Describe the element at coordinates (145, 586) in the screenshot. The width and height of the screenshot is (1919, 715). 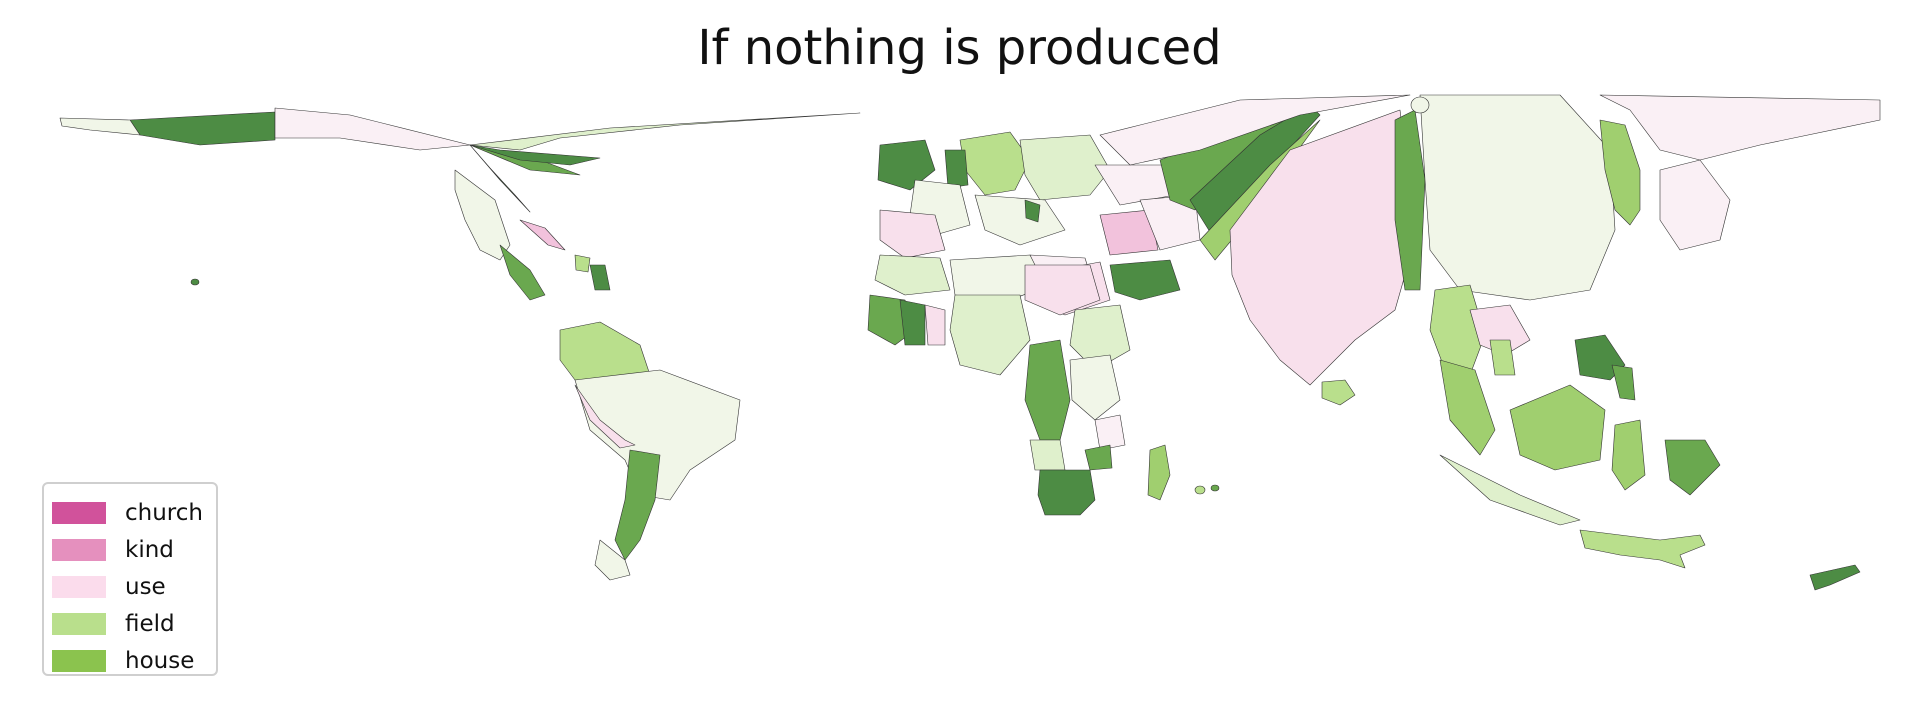
I see `legend-label-use: use` at that location.